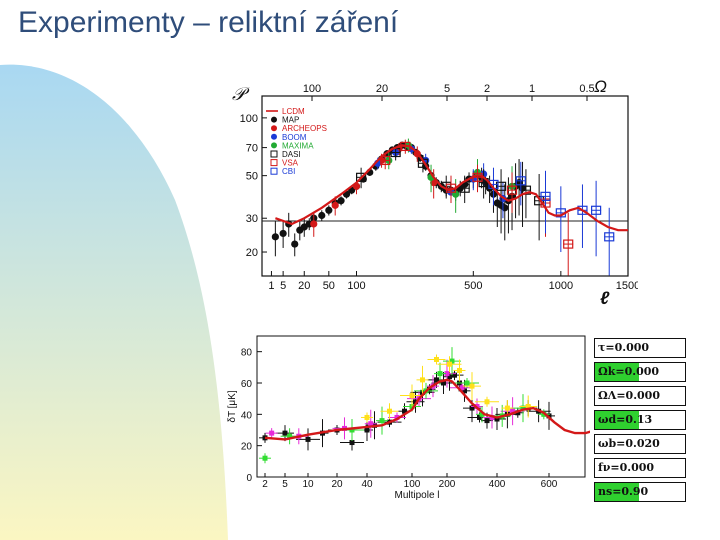 The height and width of the screenshot is (540, 720). What do you see at coordinates (382, 89) in the screenshot?
I see `top-tick-label: 20` at bounding box center [382, 89].